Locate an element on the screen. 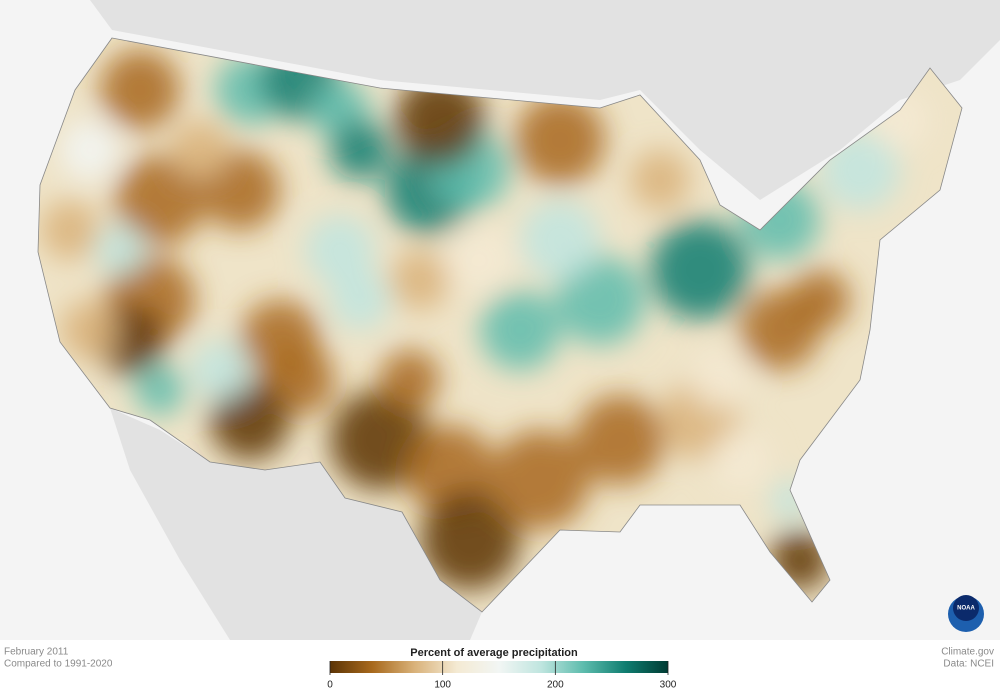 This screenshot has height=690, width=1000. logo-text: NOAA is located at coordinates (966, 609).